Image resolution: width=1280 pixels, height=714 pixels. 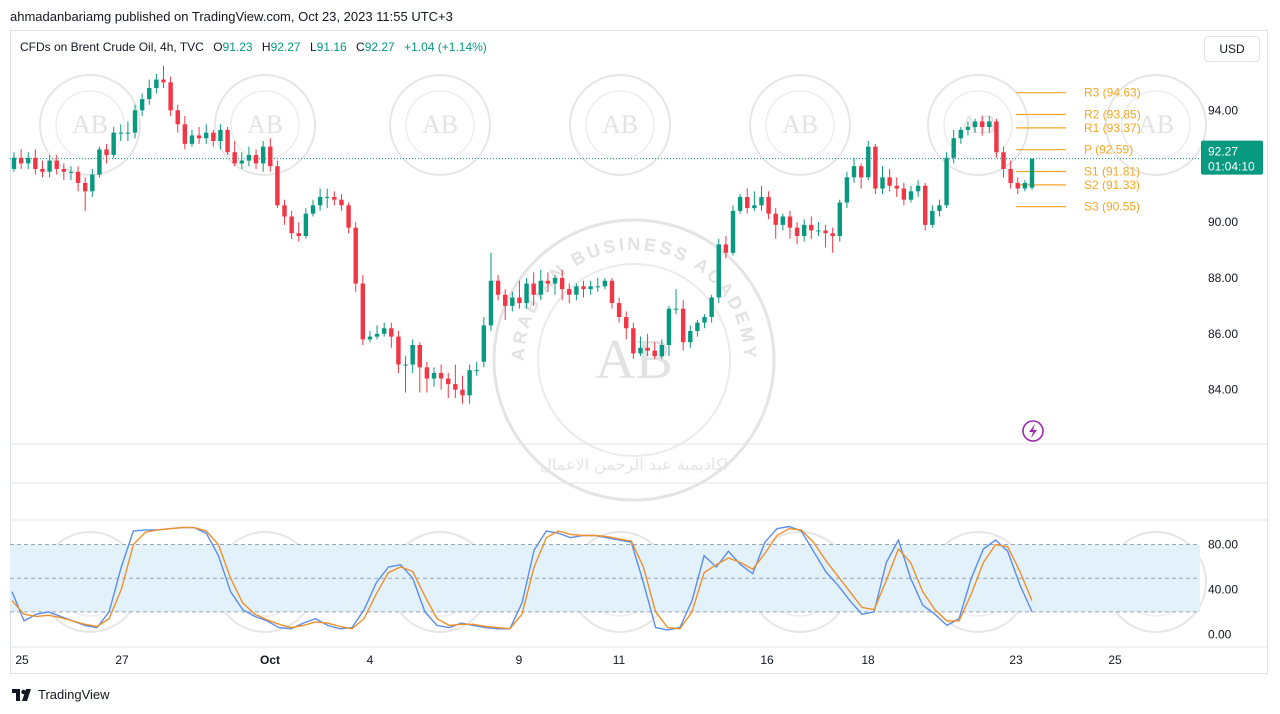 What do you see at coordinates (1016, 660) in the screenshot?
I see `time-axis-tick-label: 23` at bounding box center [1016, 660].